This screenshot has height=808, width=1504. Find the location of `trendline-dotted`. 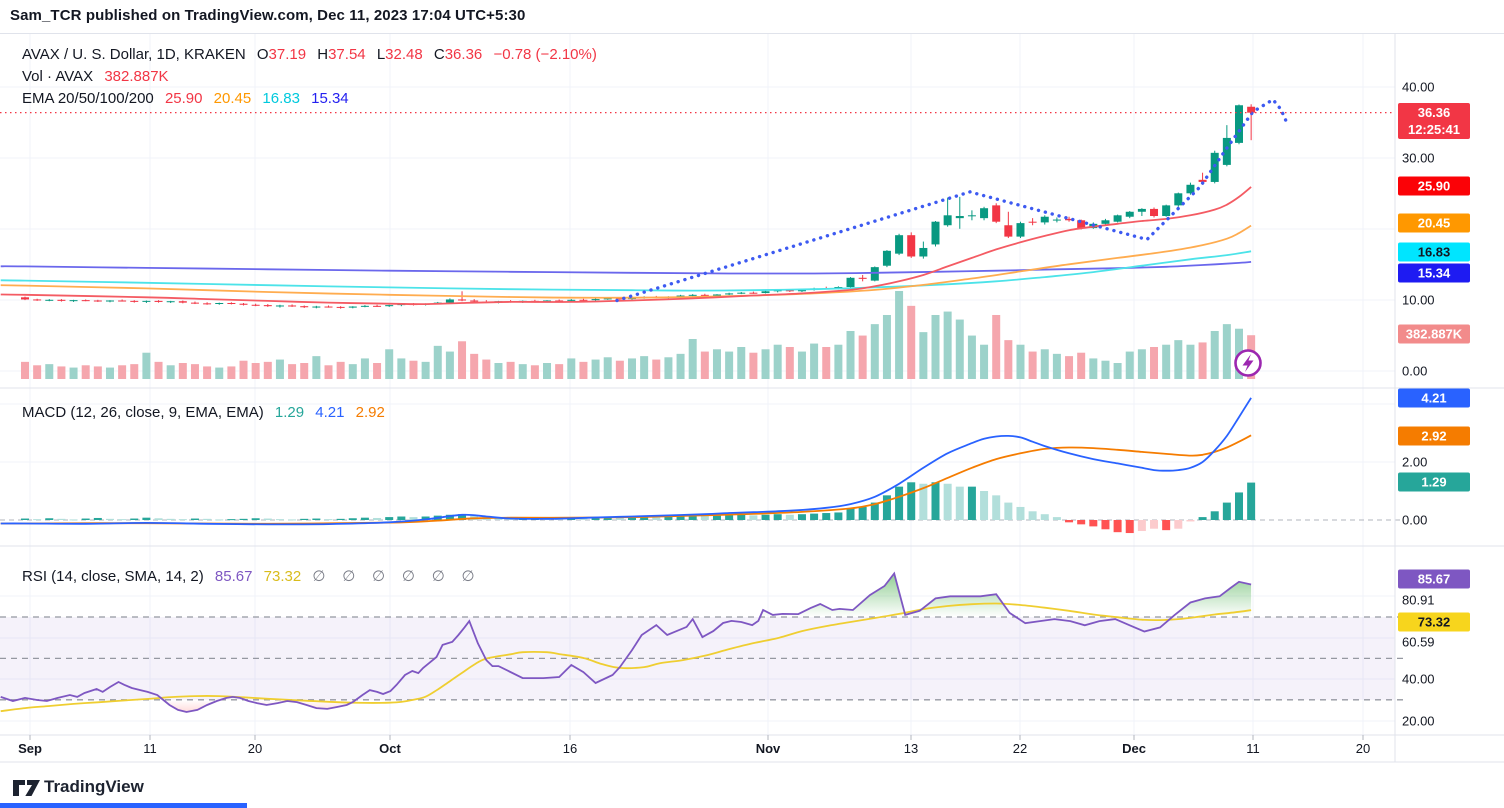

trendline-dotted is located at coordinates (951, 200).